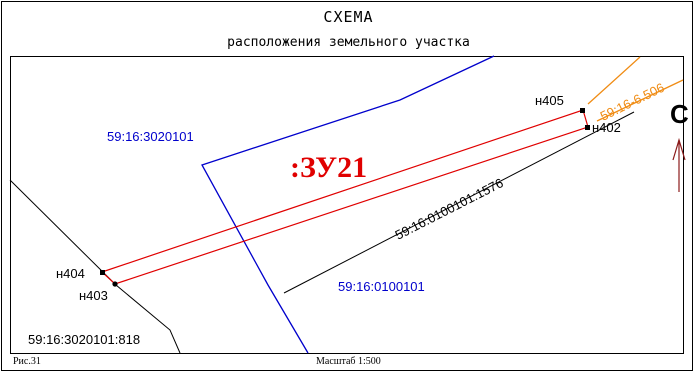  Describe the element at coordinates (348, 42) in the screenshot. I see `scheme-subtitle: расположения земельного участка` at that location.